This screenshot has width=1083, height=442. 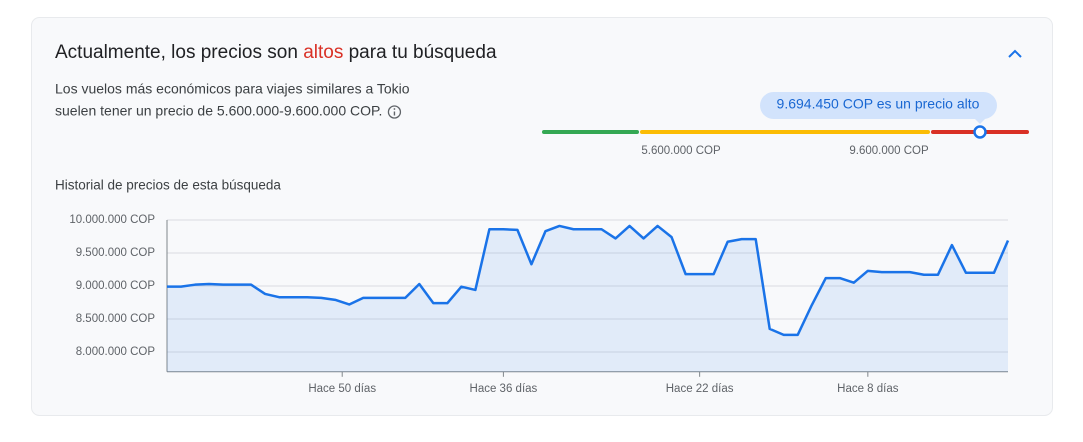 I want to click on gauge-marker, so click(x=980, y=132).